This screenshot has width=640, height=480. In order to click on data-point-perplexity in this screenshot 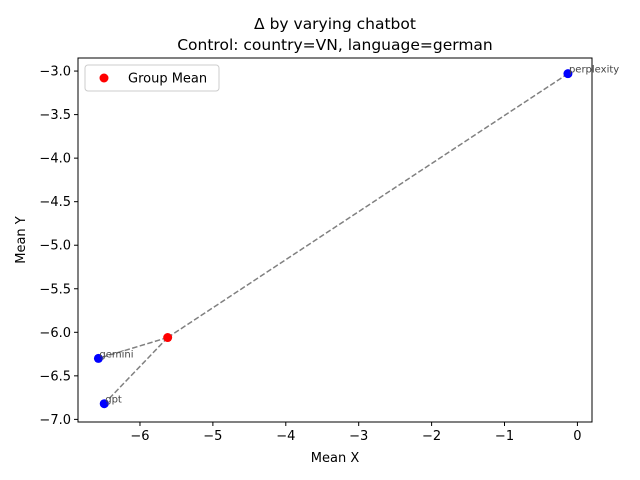, I will do `click(568, 74)`.